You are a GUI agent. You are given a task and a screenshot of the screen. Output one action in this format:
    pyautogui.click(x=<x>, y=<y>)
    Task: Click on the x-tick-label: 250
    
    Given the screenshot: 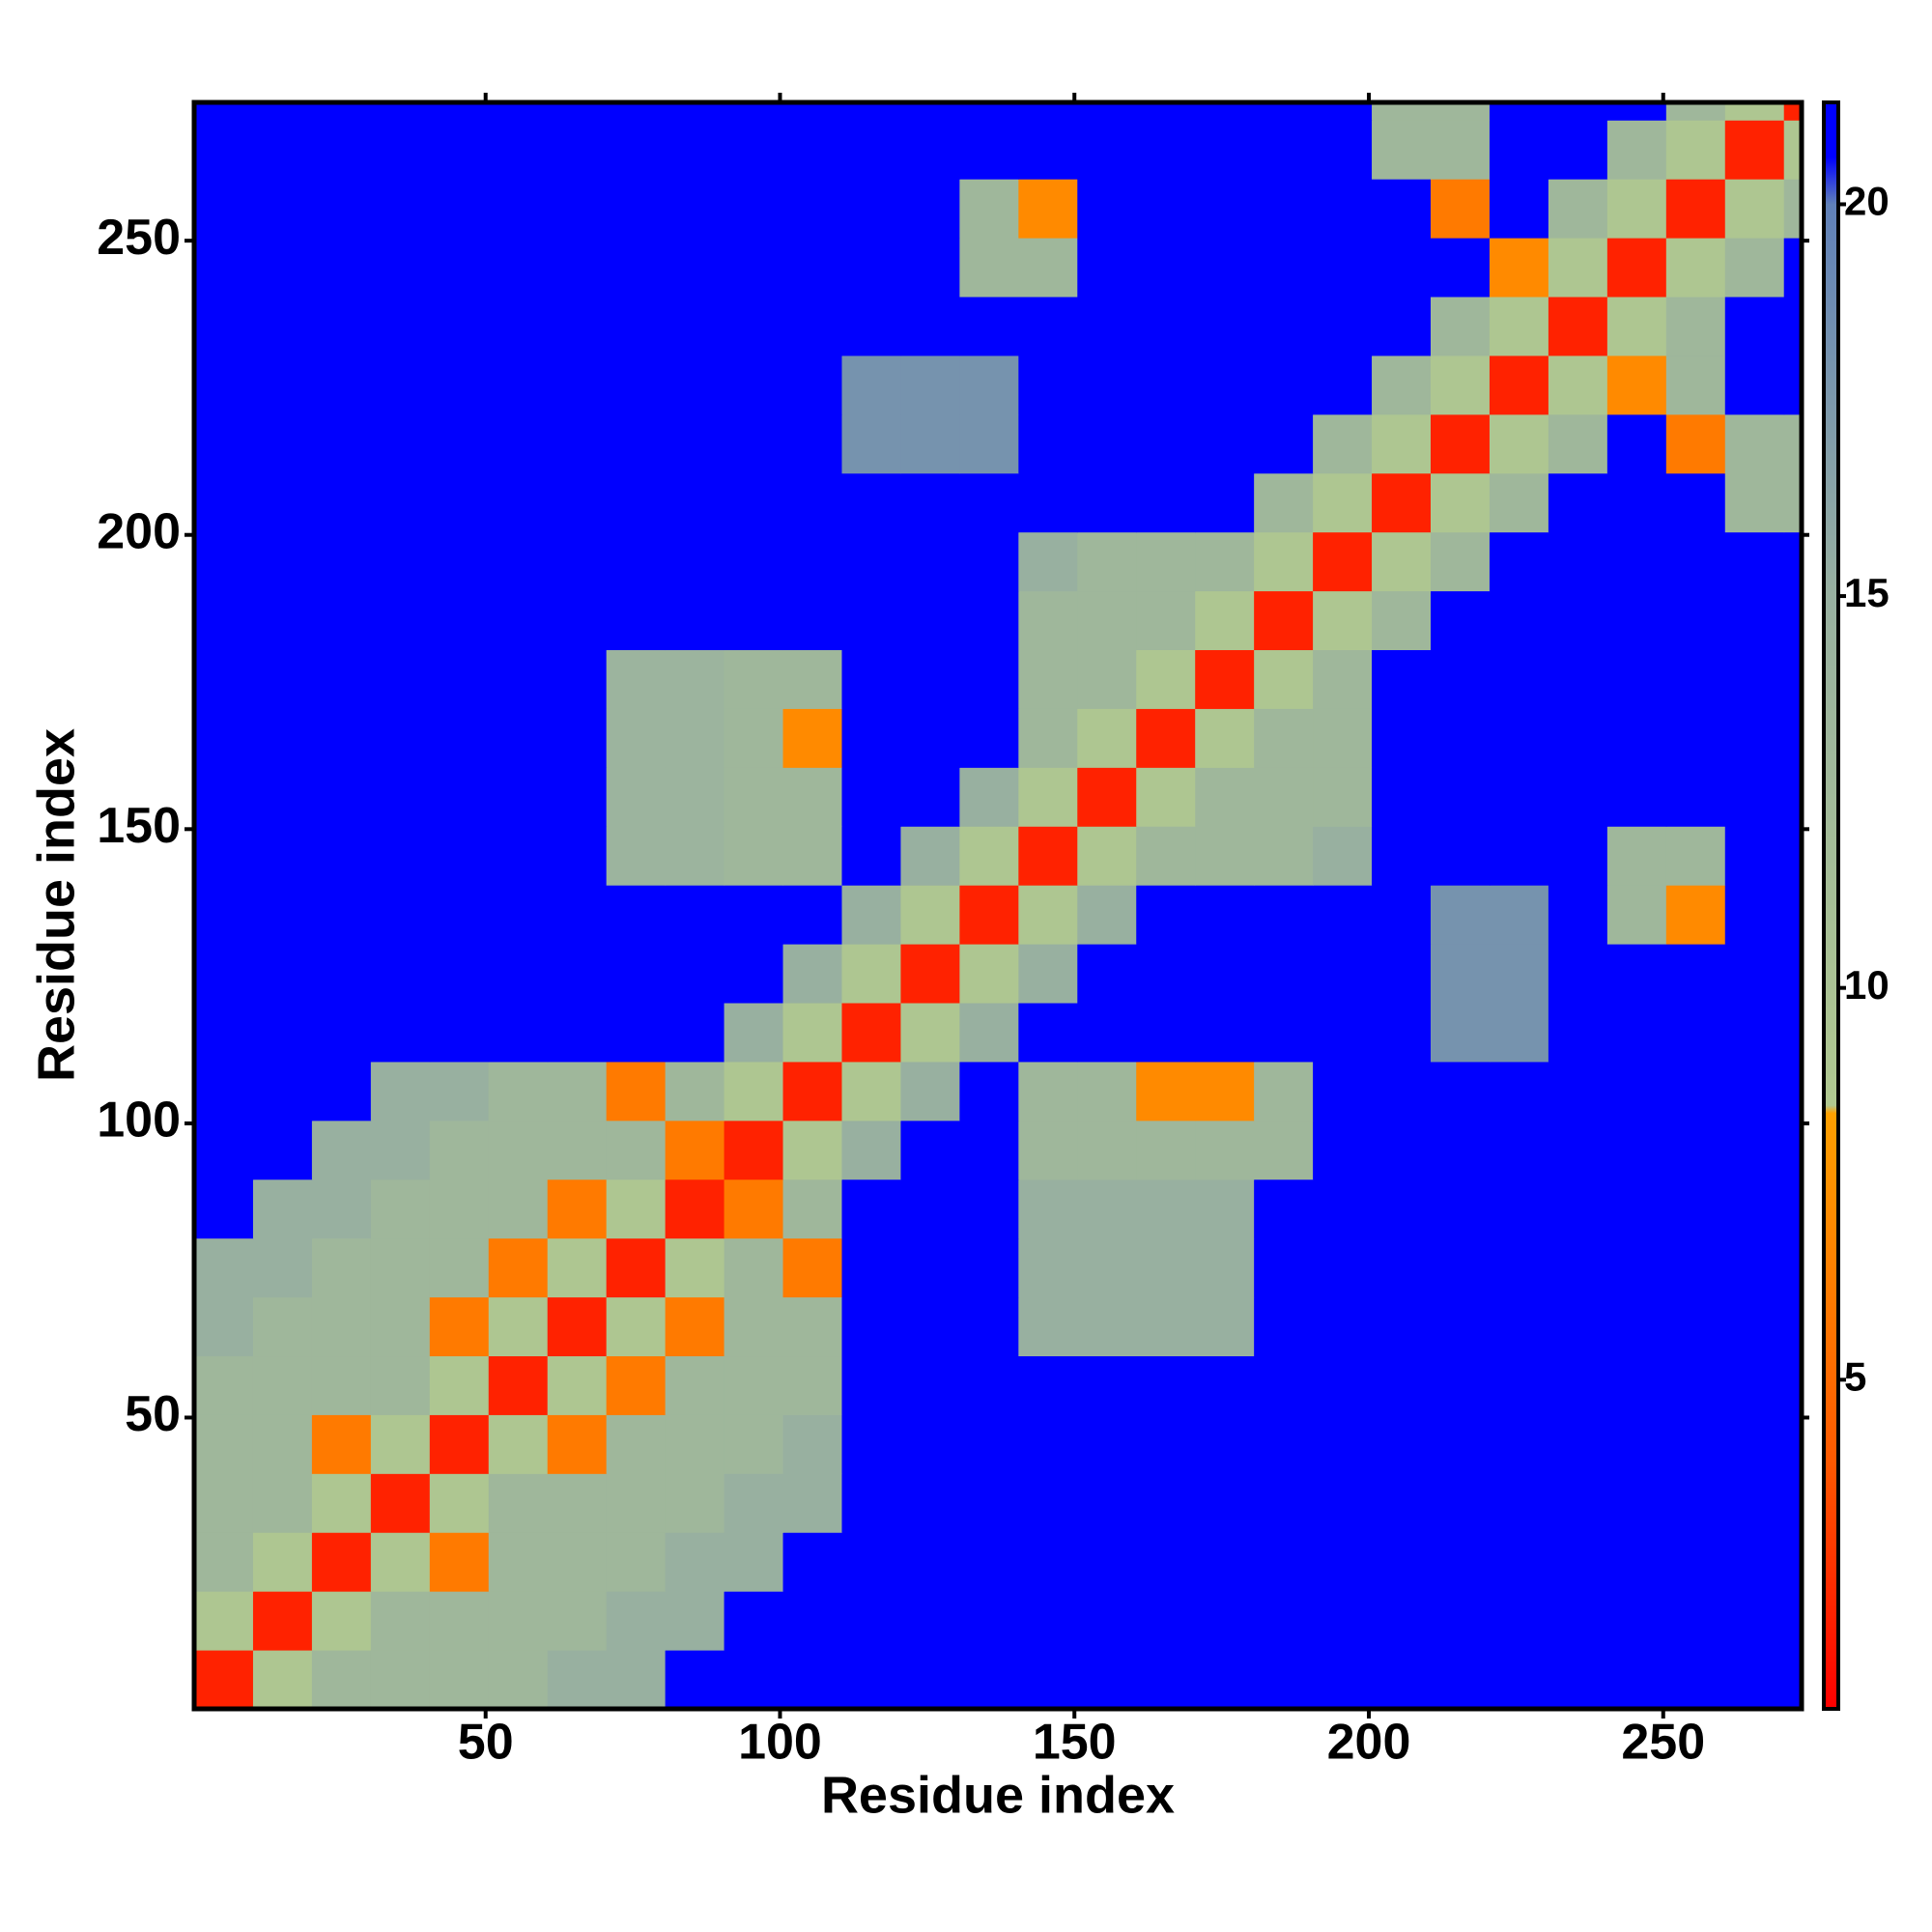 What is the action you would take?
    pyautogui.click(x=1663, y=1743)
    